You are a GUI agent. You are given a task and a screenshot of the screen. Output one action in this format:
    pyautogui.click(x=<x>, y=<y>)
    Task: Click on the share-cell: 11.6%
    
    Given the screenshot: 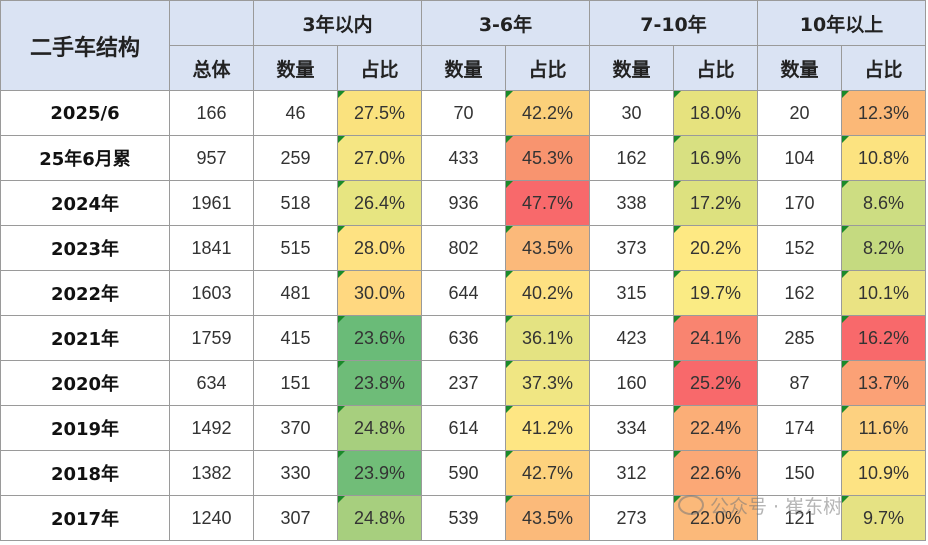 What is the action you would take?
    pyautogui.click(x=883, y=428)
    